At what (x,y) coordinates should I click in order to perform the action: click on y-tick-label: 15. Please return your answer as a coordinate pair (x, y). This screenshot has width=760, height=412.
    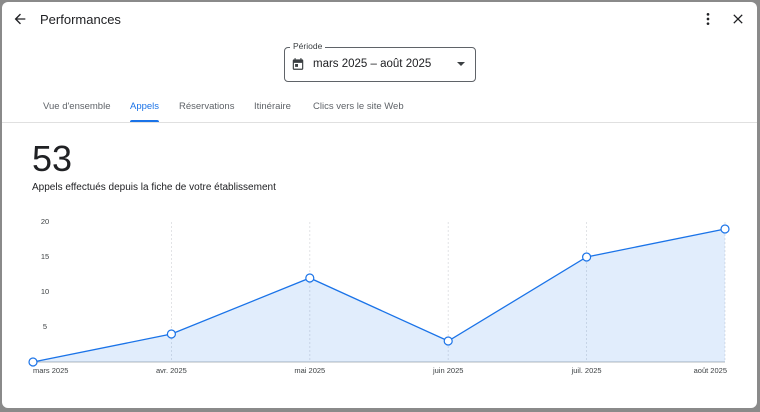
    Looking at the image, I should click on (45, 256).